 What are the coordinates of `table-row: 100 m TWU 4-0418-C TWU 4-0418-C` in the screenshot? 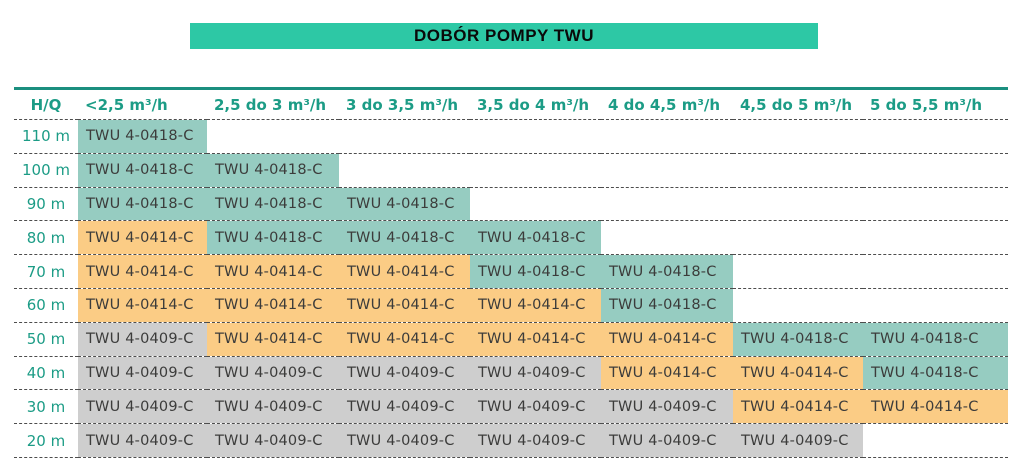 It's located at (511, 170).